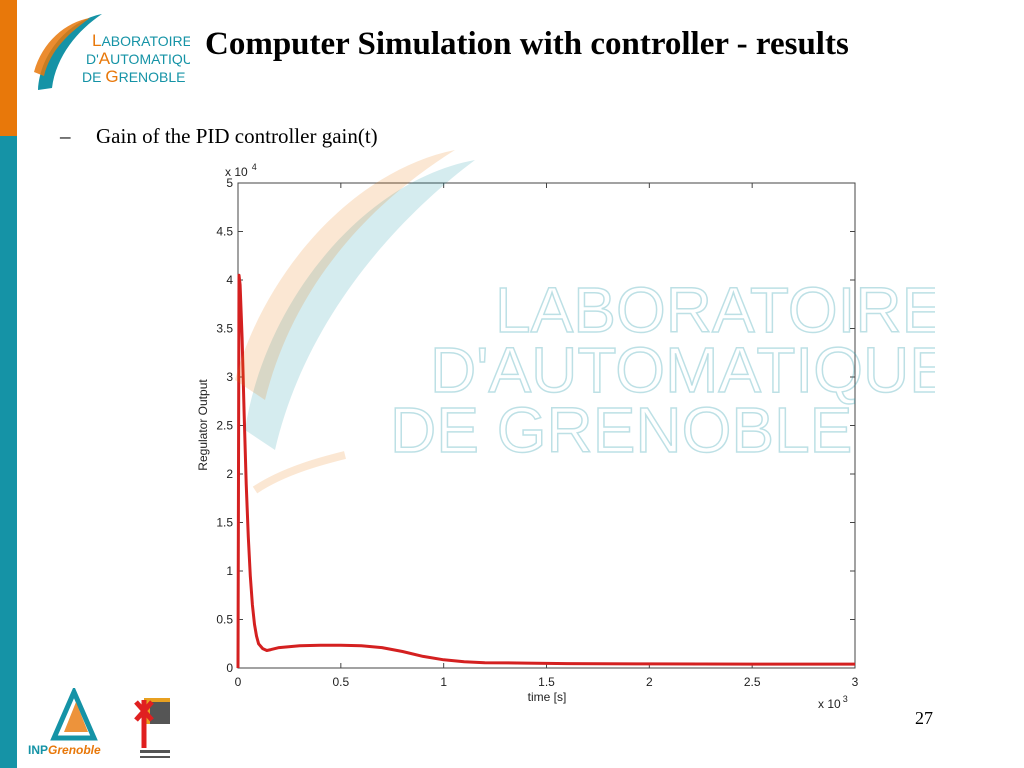 The image size is (1024, 768). Describe the element at coordinates (229, 571) in the screenshot. I see `y-tick-label: 1` at that location.